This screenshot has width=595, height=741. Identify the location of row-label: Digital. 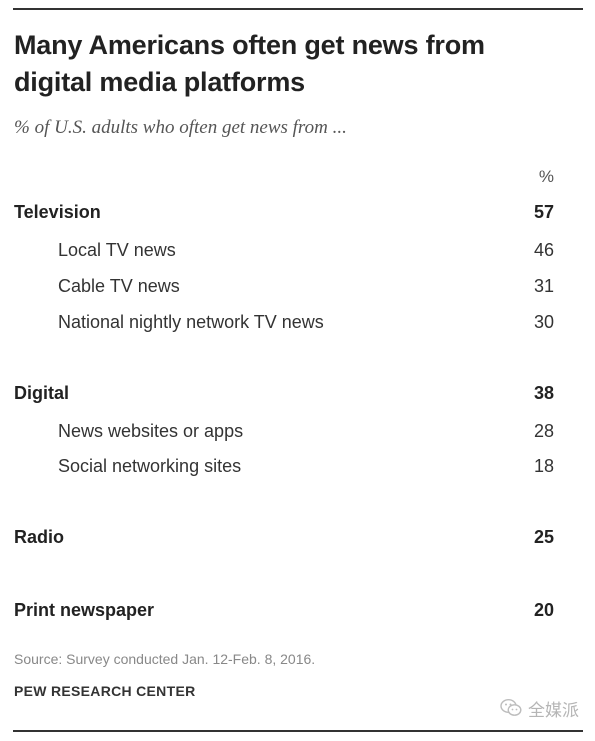
(42, 393).